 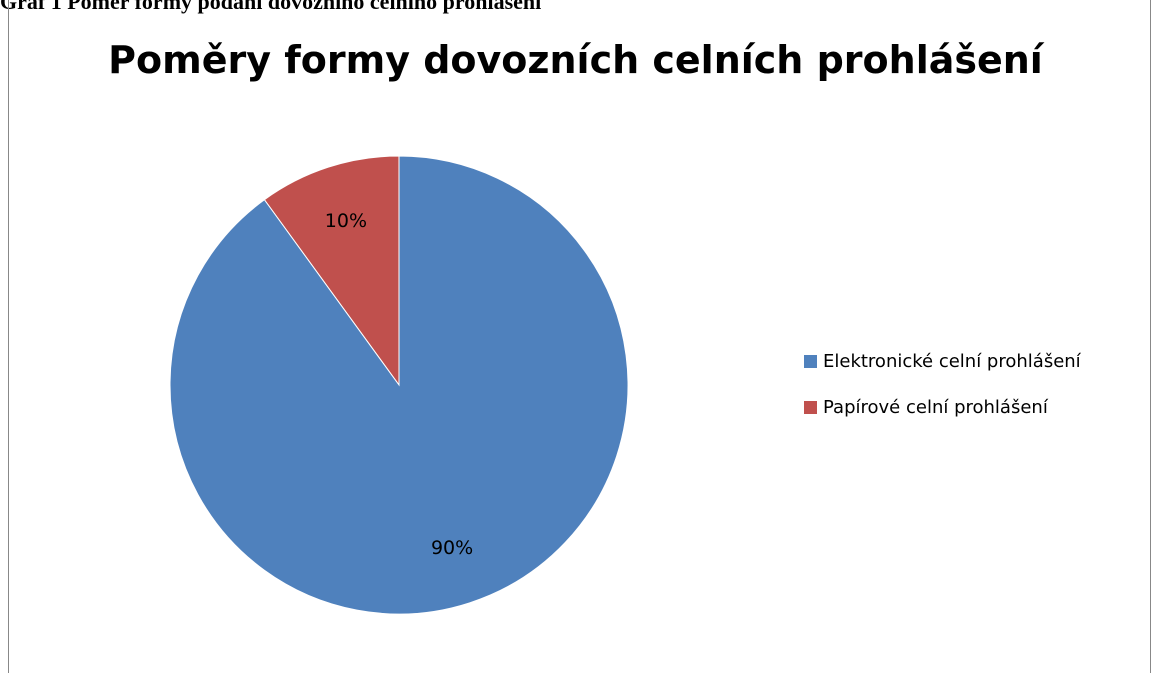 I want to click on pie-labels: 10% 90%, so click(x=399, y=384).